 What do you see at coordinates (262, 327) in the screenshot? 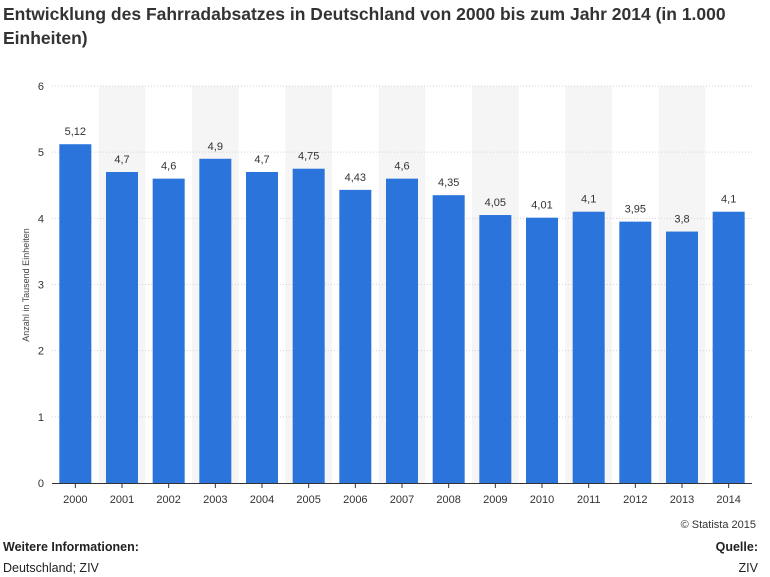
I see `bar-2004` at bounding box center [262, 327].